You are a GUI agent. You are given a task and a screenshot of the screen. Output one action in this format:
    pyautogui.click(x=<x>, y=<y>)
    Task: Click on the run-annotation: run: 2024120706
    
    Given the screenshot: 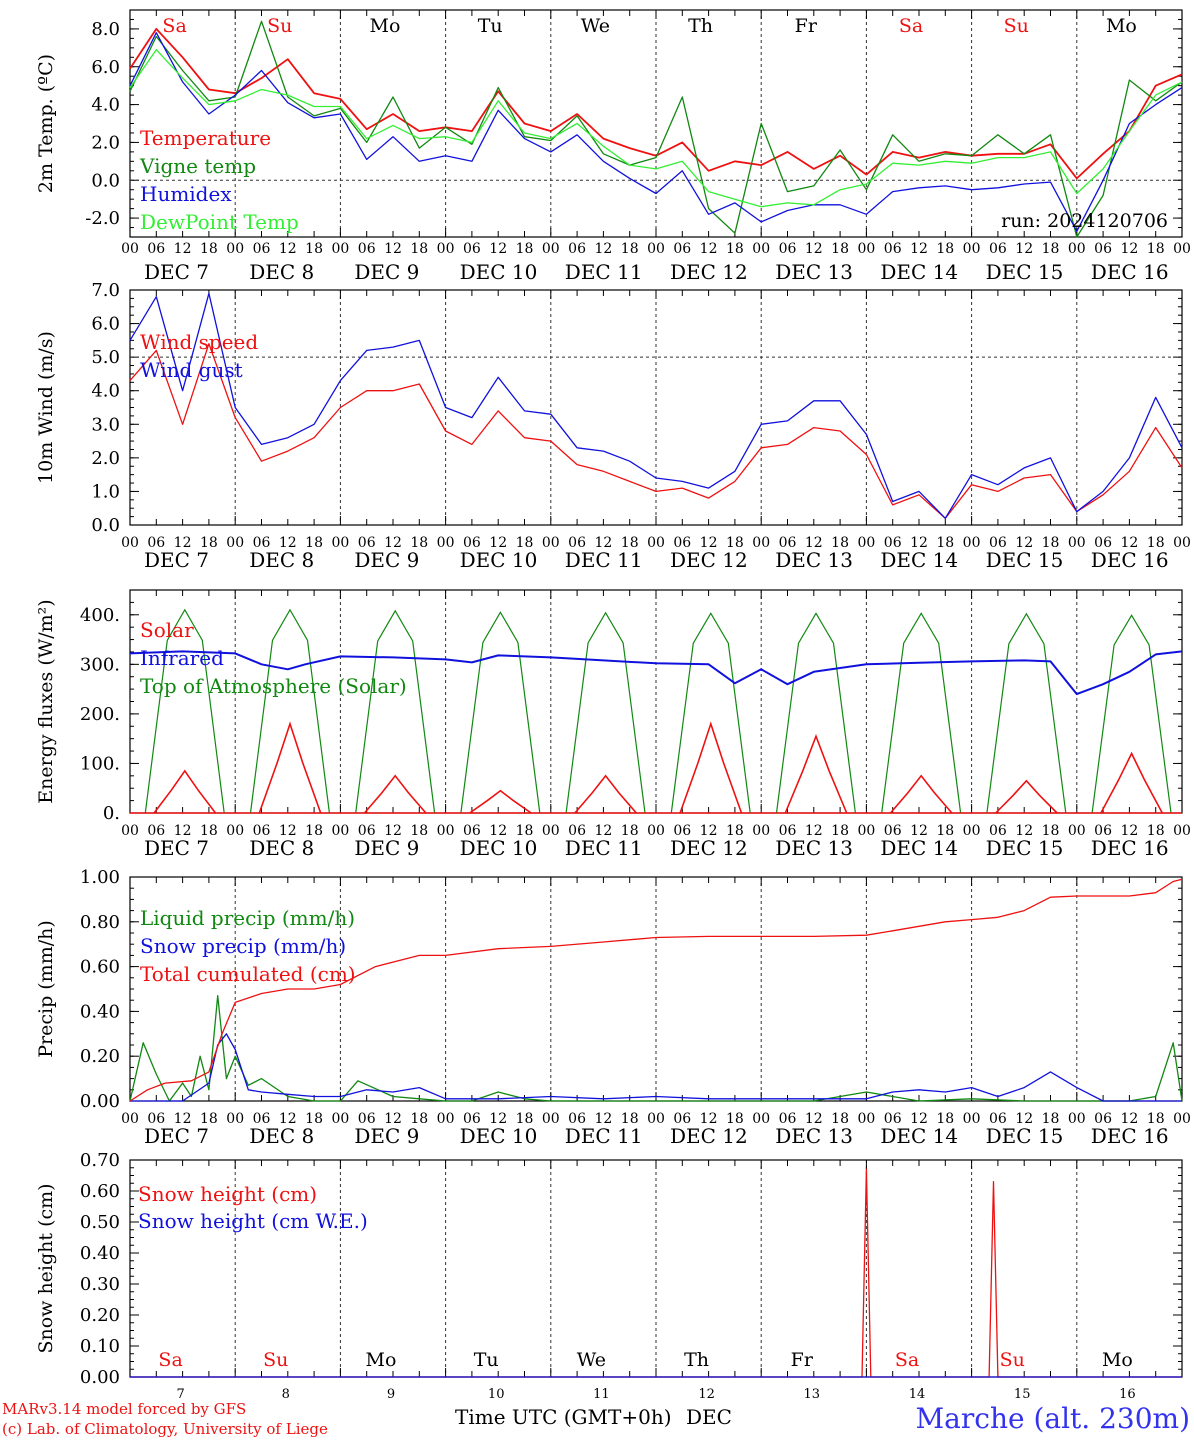 What is the action you would take?
    pyautogui.click(x=1084, y=221)
    